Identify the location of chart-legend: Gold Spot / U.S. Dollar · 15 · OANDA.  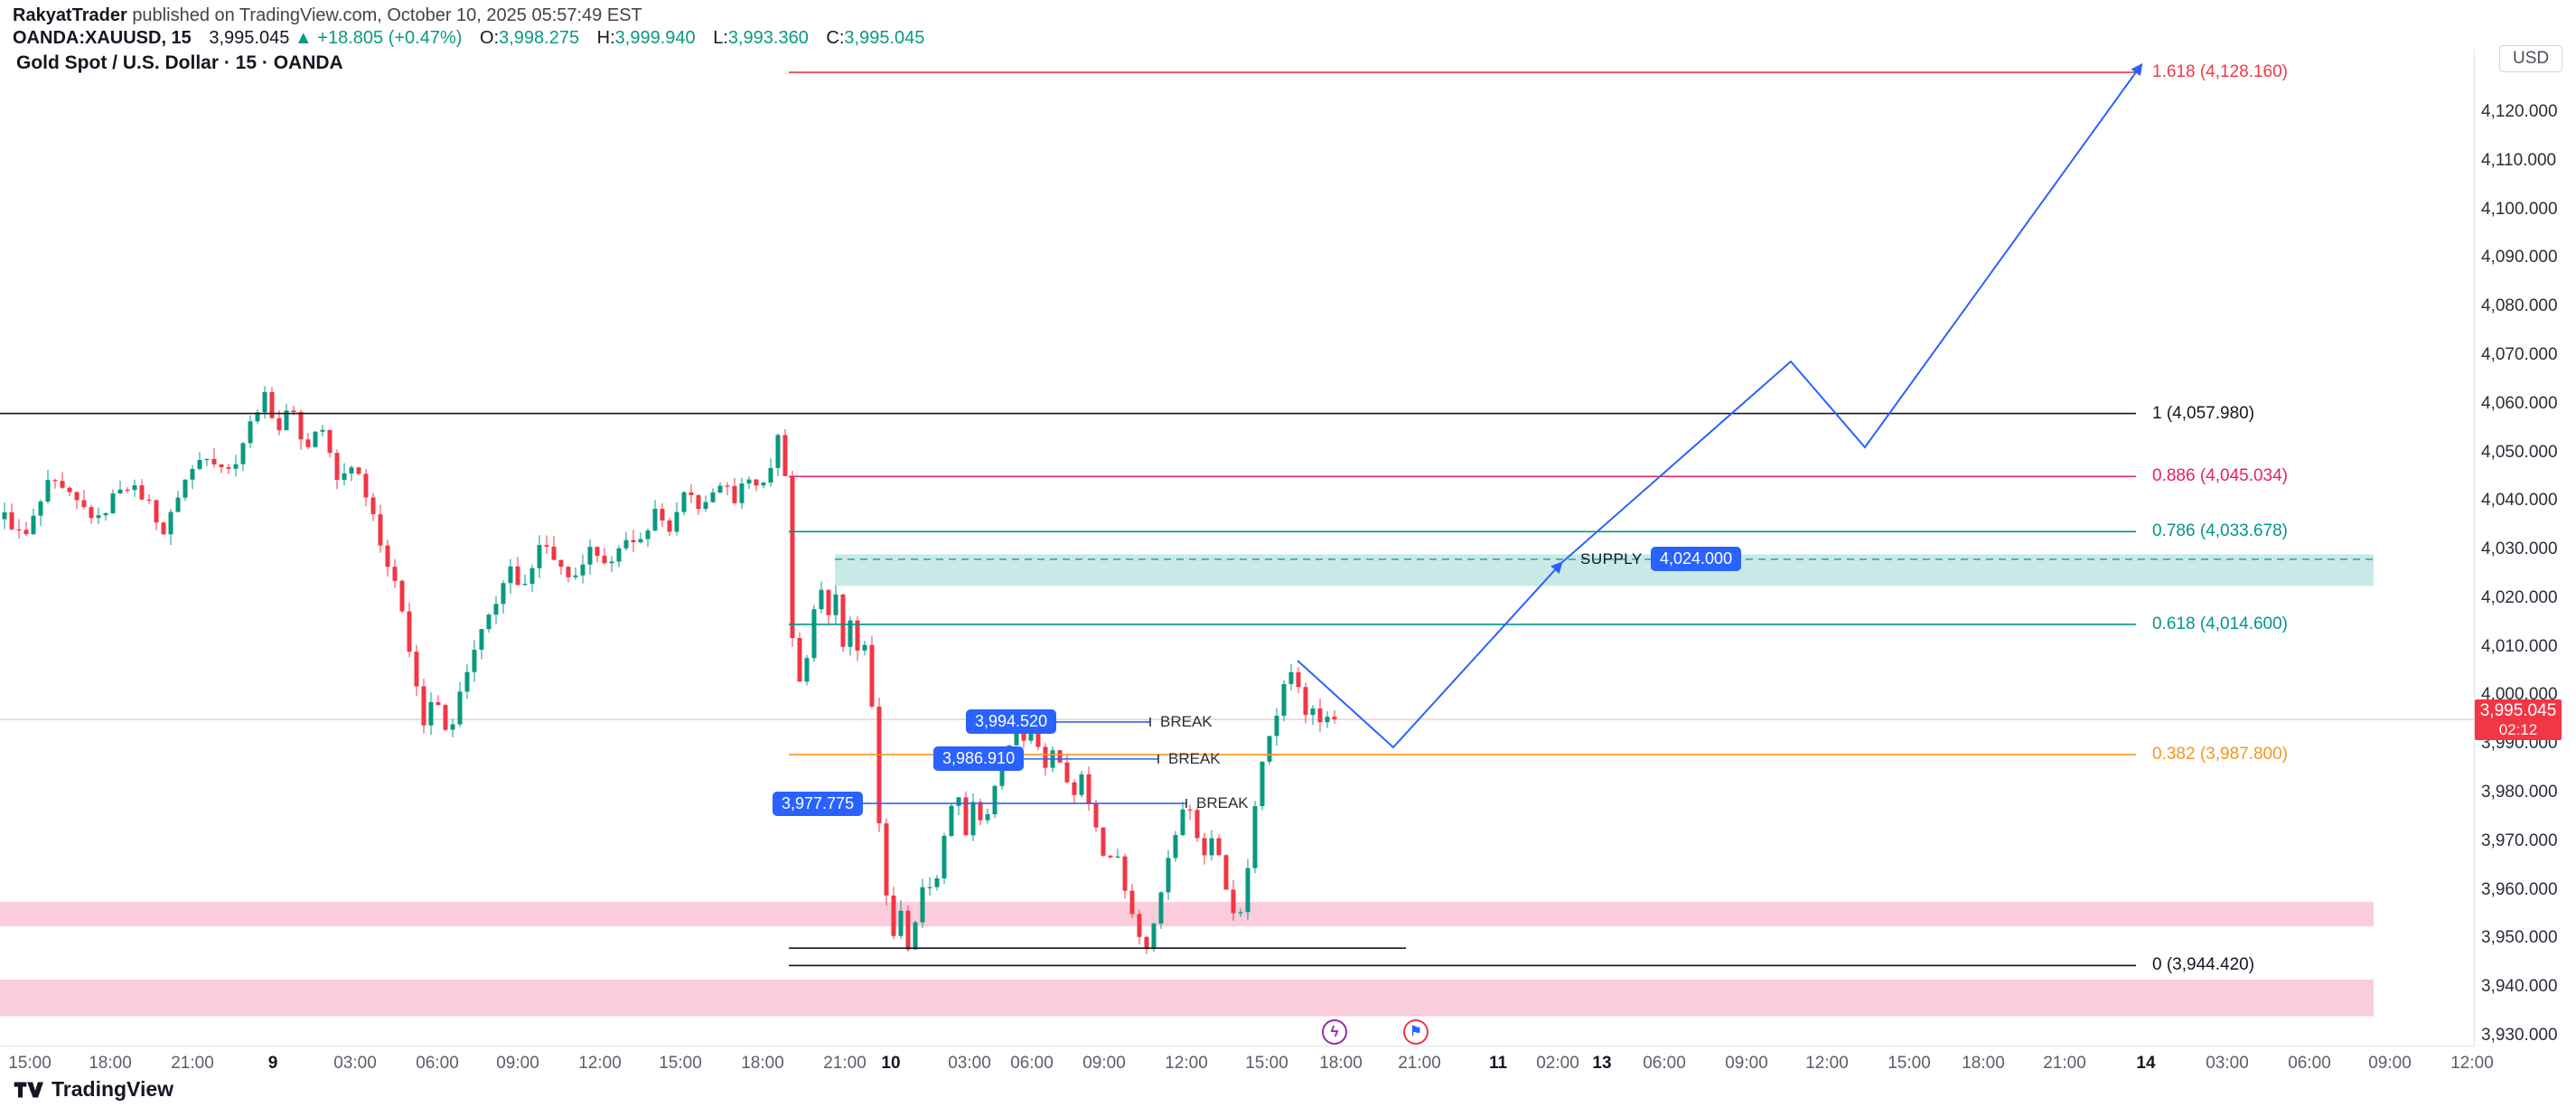
(179, 62).